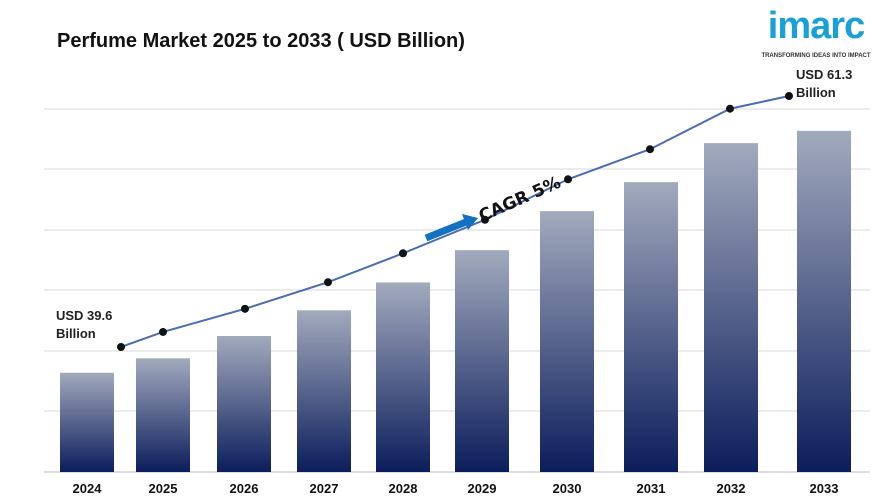 Image resolution: width=882 pixels, height=503 pixels. I want to click on logo-tagline: TRANSFORMING IDEAS INTO IMPACT, so click(816, 56).